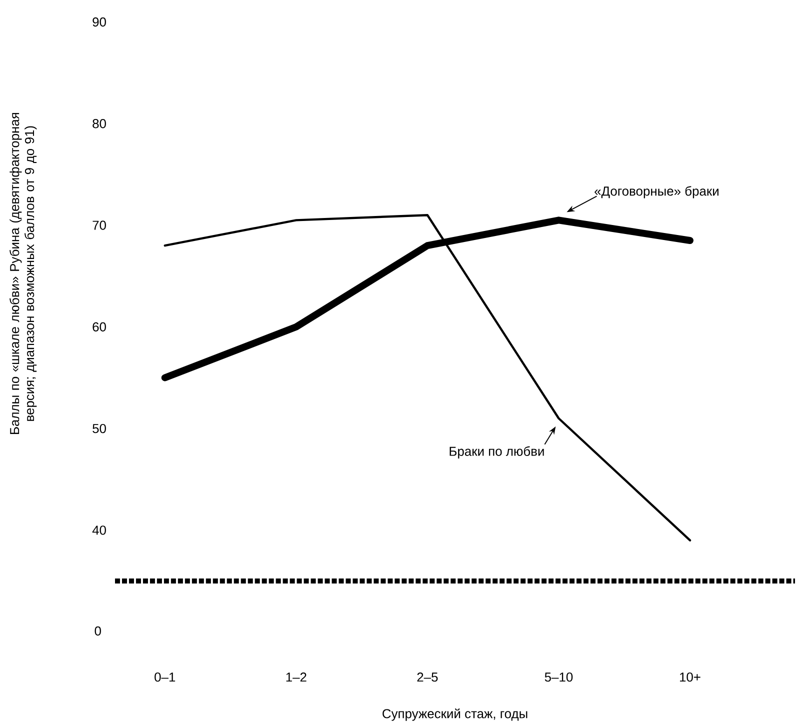  I want to click on x-tick-label: 0–1, so click(165, 677).